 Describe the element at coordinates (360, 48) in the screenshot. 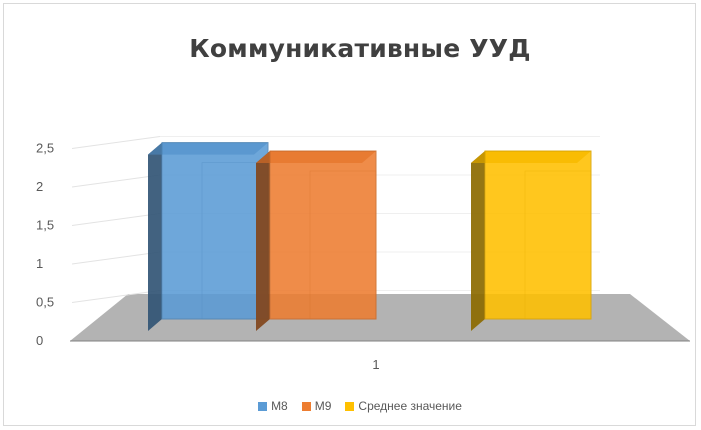

I see `chart-title: Коммуникативные УУД` at that location.